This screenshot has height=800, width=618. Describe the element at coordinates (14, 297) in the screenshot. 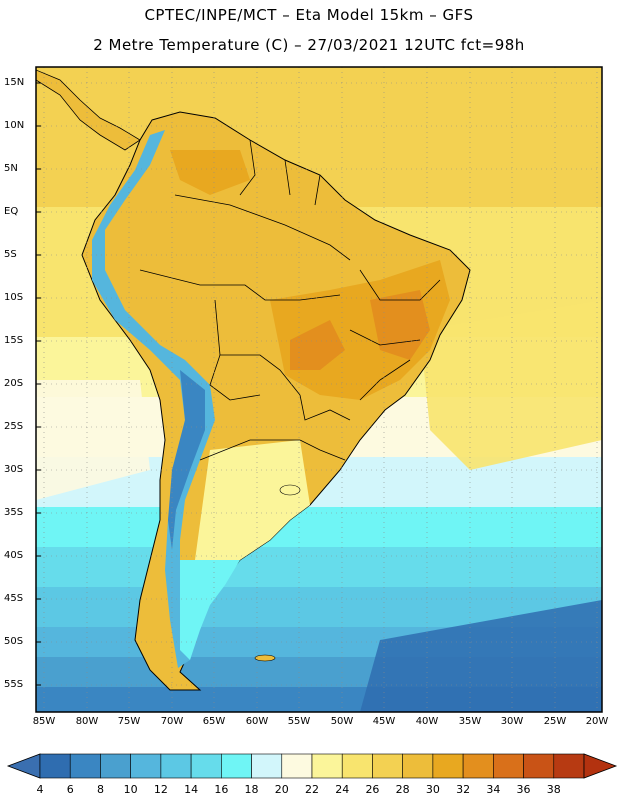

I see `lat-label: 10S` at that location.